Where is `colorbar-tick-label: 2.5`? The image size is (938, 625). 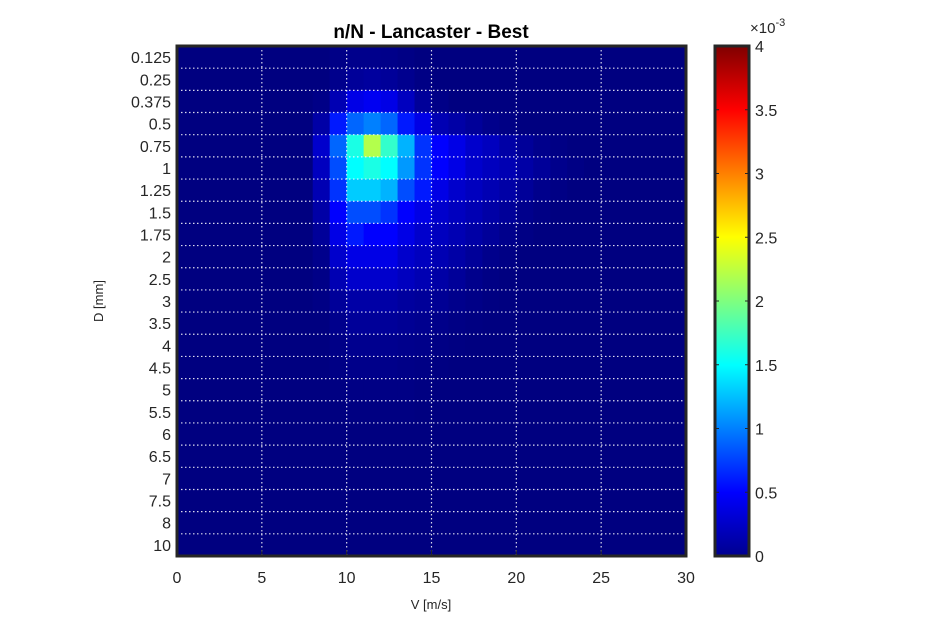 colorbar-tick-label: 2.5 is located at coordinates (766, 238).